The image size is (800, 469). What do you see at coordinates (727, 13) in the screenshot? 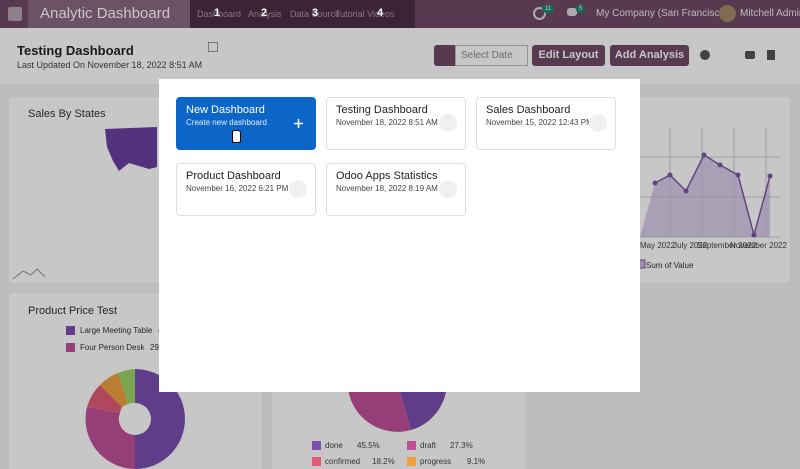
I see `avatar` at bounding box center [727, 13].